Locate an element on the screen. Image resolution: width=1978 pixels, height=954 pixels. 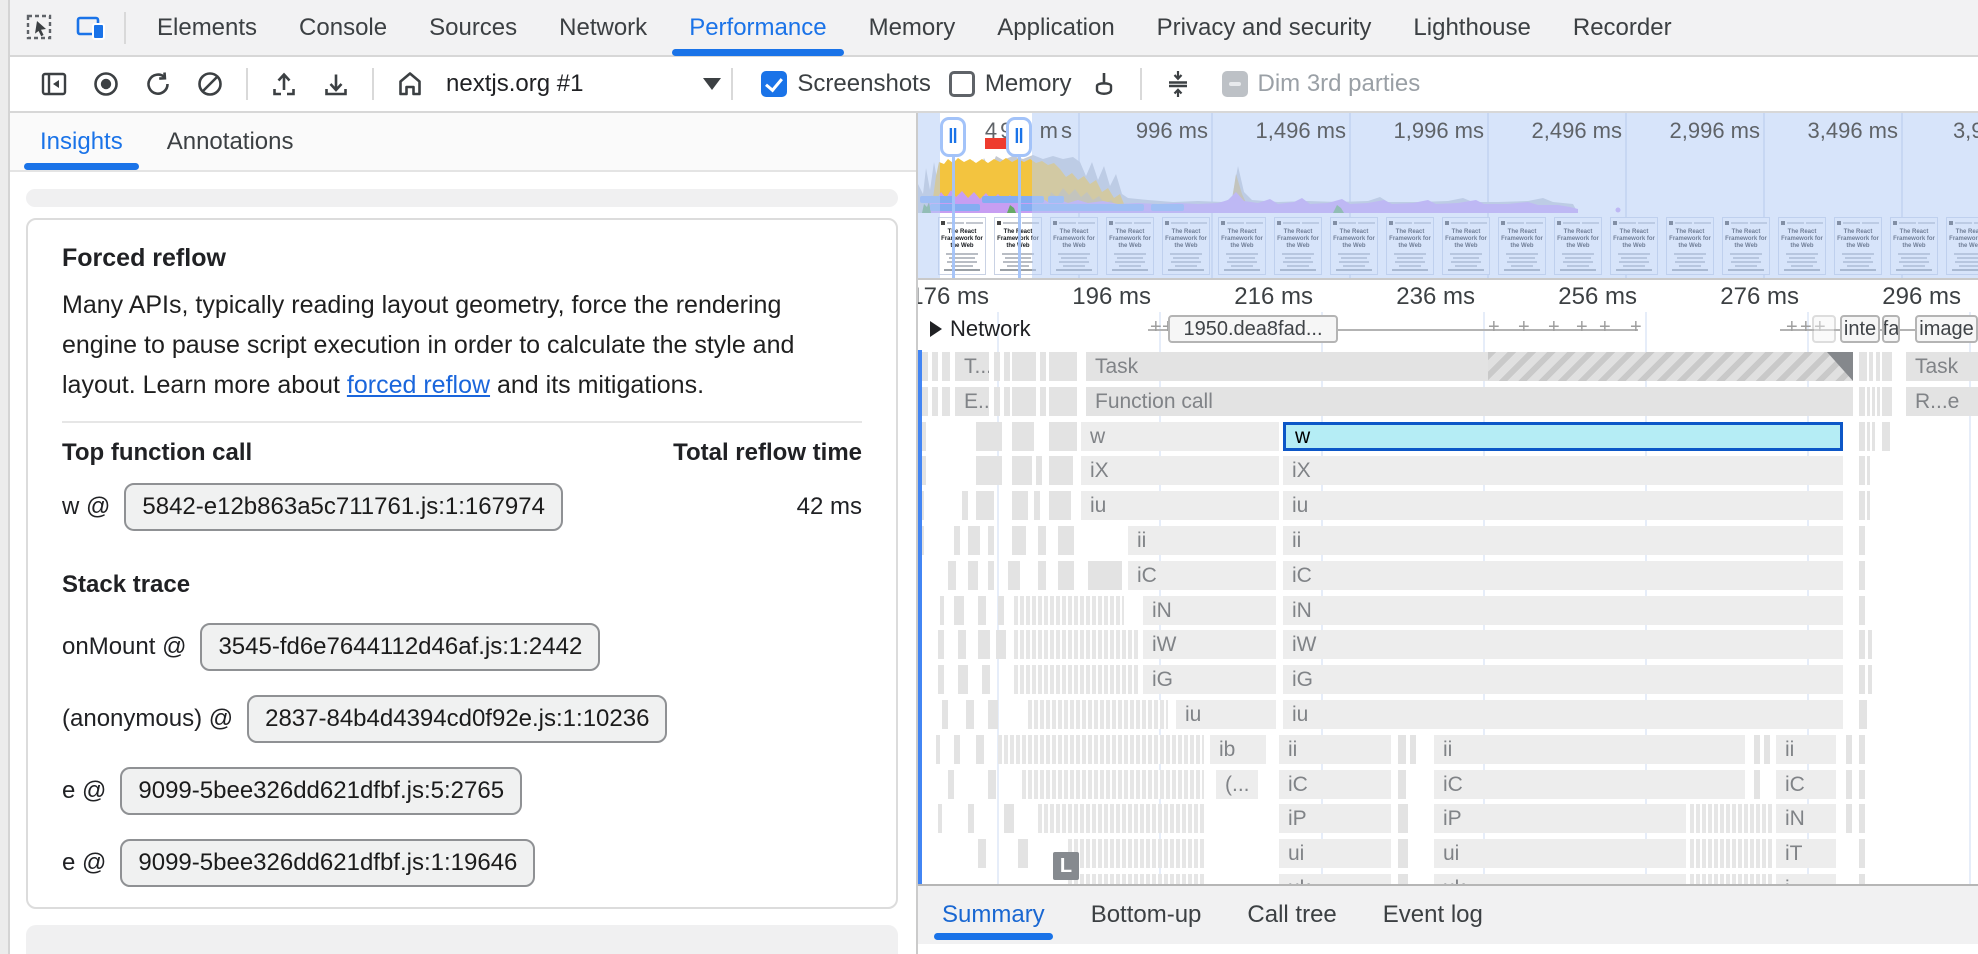
home-button is located at coordinates (410, 84).